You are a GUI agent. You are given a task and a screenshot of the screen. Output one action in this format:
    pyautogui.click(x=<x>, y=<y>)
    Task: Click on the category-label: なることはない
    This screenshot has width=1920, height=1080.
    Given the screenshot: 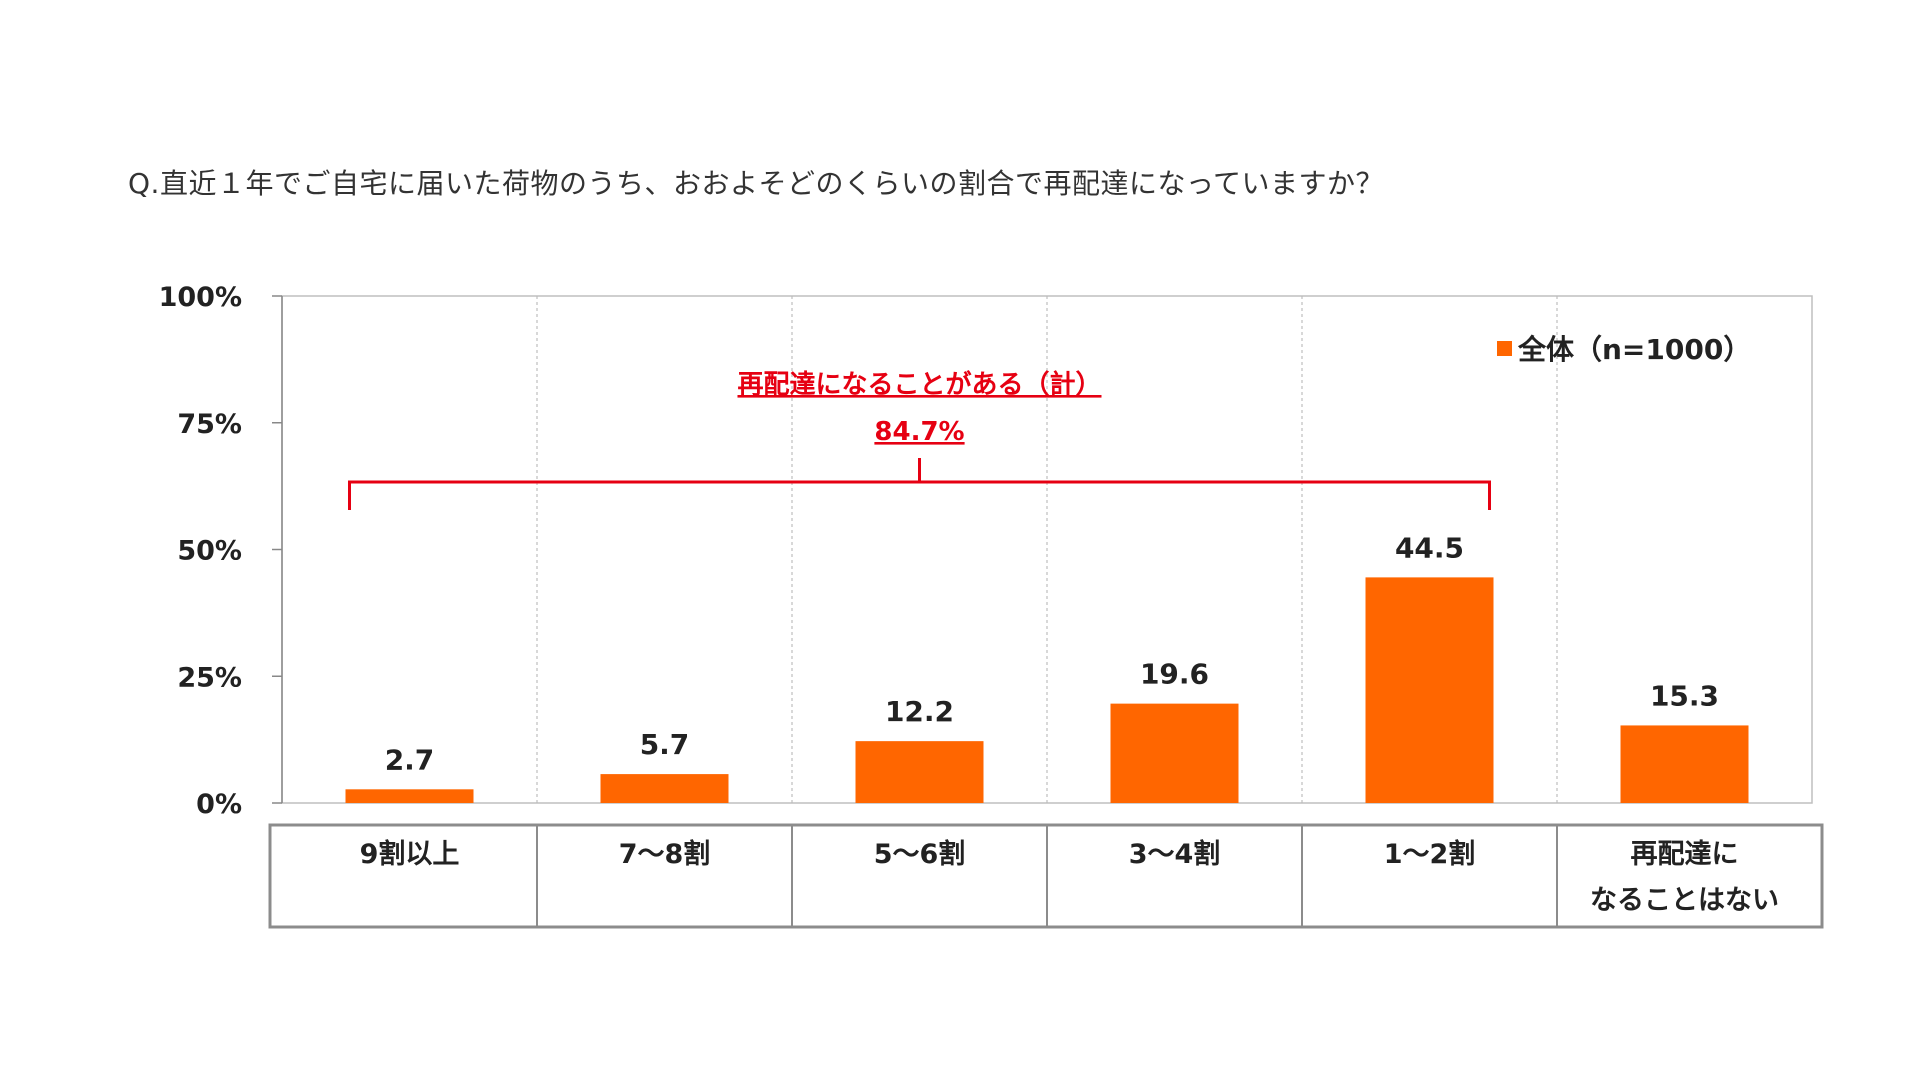 What is the action you would take?
    pyautogui.click(x=1684, y=900)
    